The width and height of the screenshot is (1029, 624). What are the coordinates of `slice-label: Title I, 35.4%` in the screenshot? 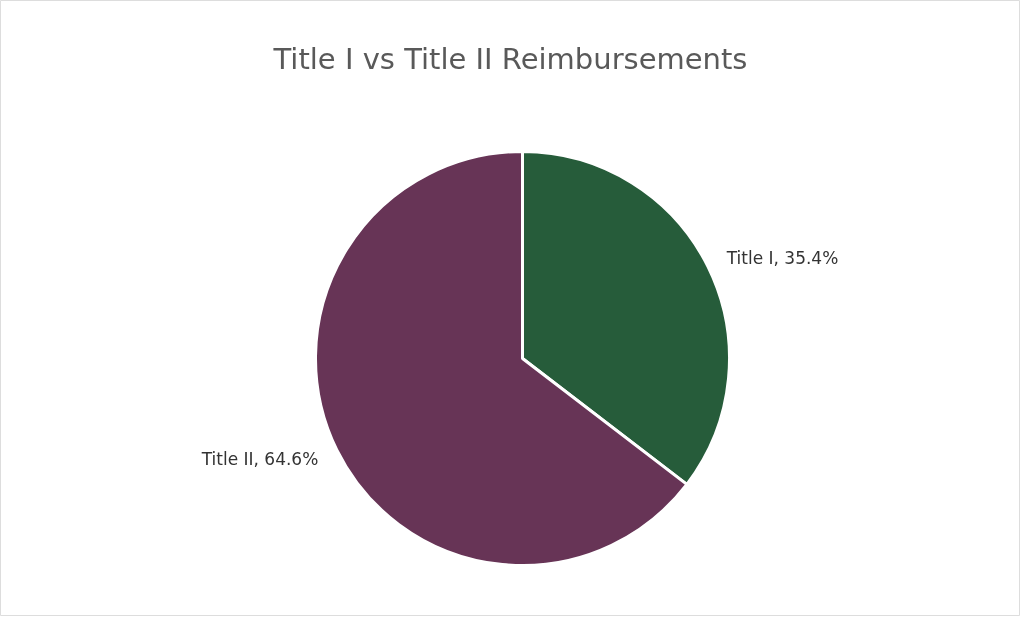 It's located at (782, 257).